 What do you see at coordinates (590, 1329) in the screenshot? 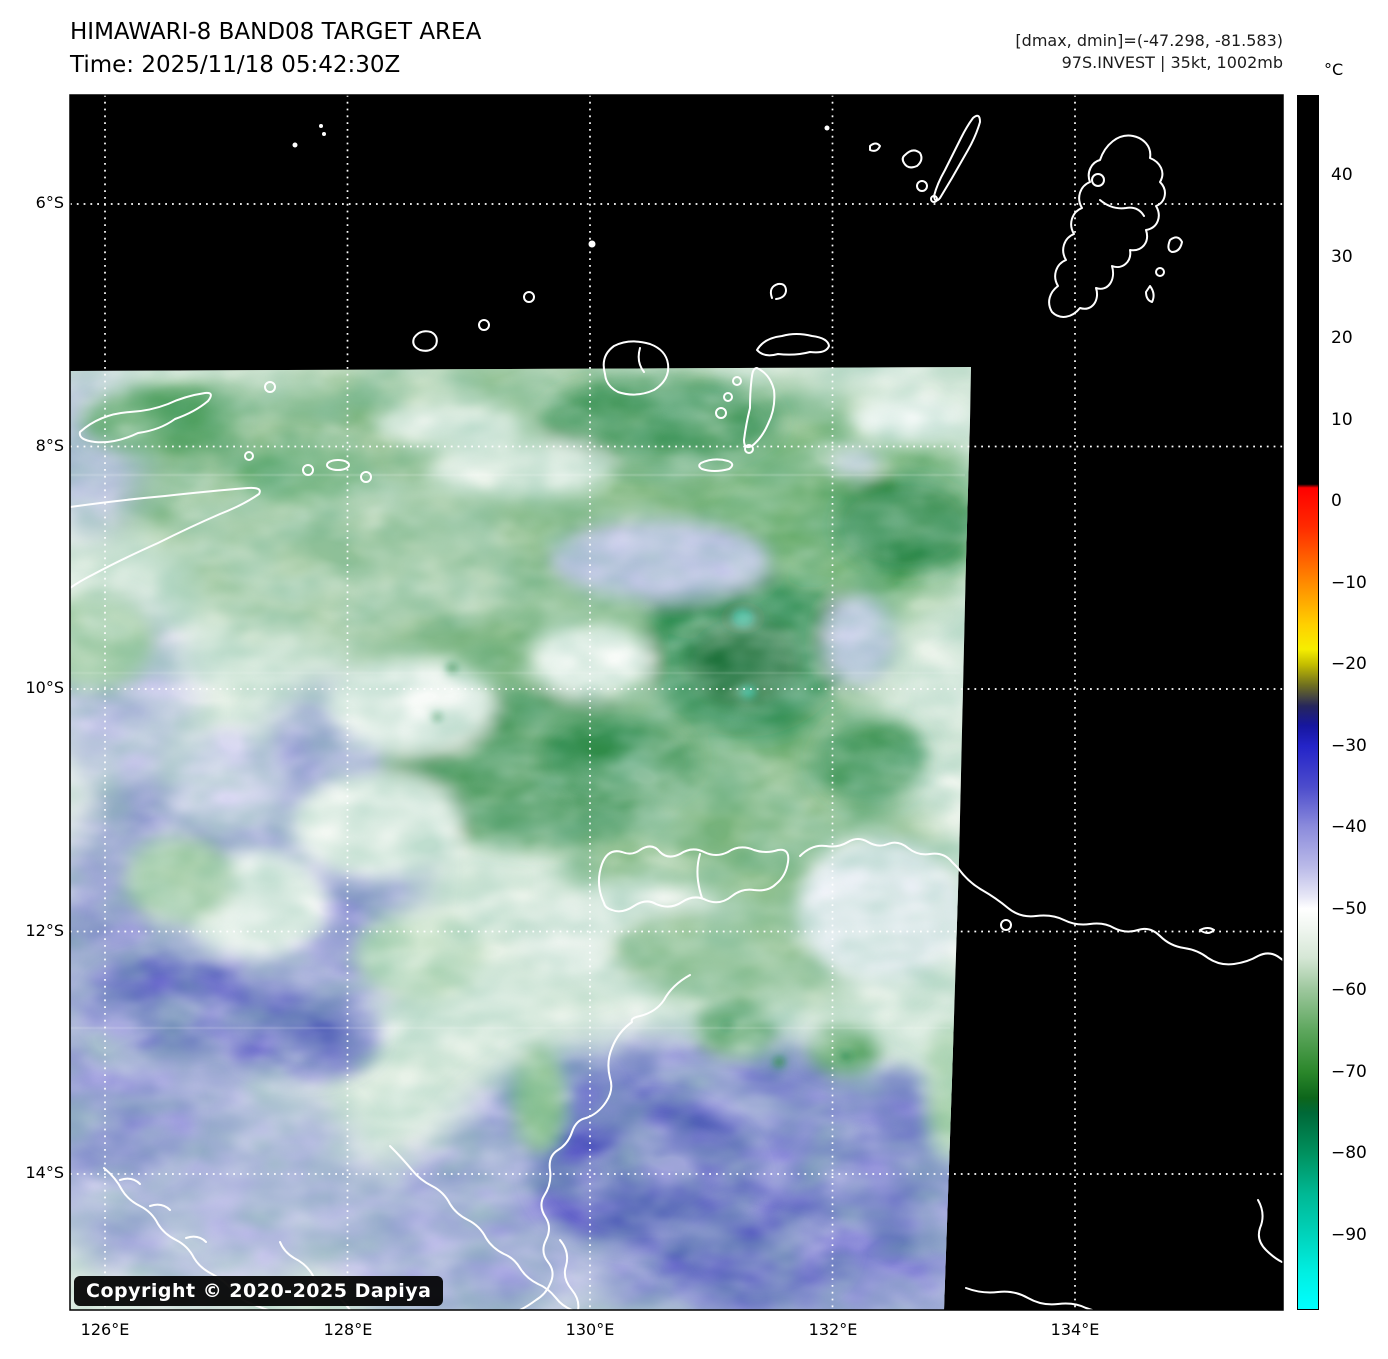
I see `x-tick-label: 130°E` at bounding box center [590, 1329].